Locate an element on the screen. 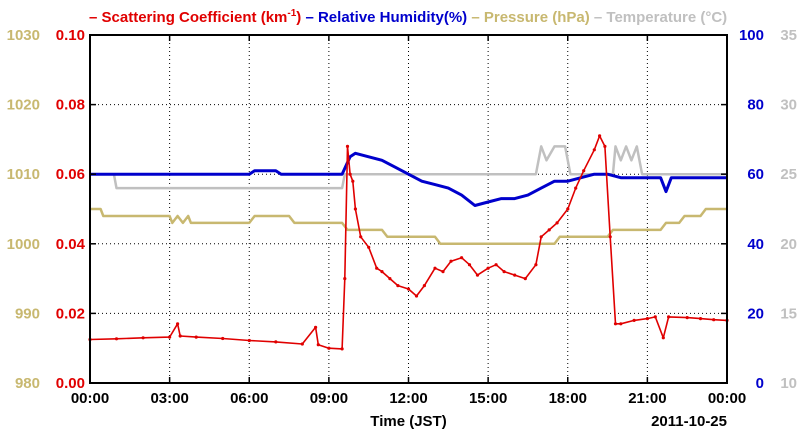 This screenshot has height=434, width=800. series-line-humidity is located at coordinates (408, 179).